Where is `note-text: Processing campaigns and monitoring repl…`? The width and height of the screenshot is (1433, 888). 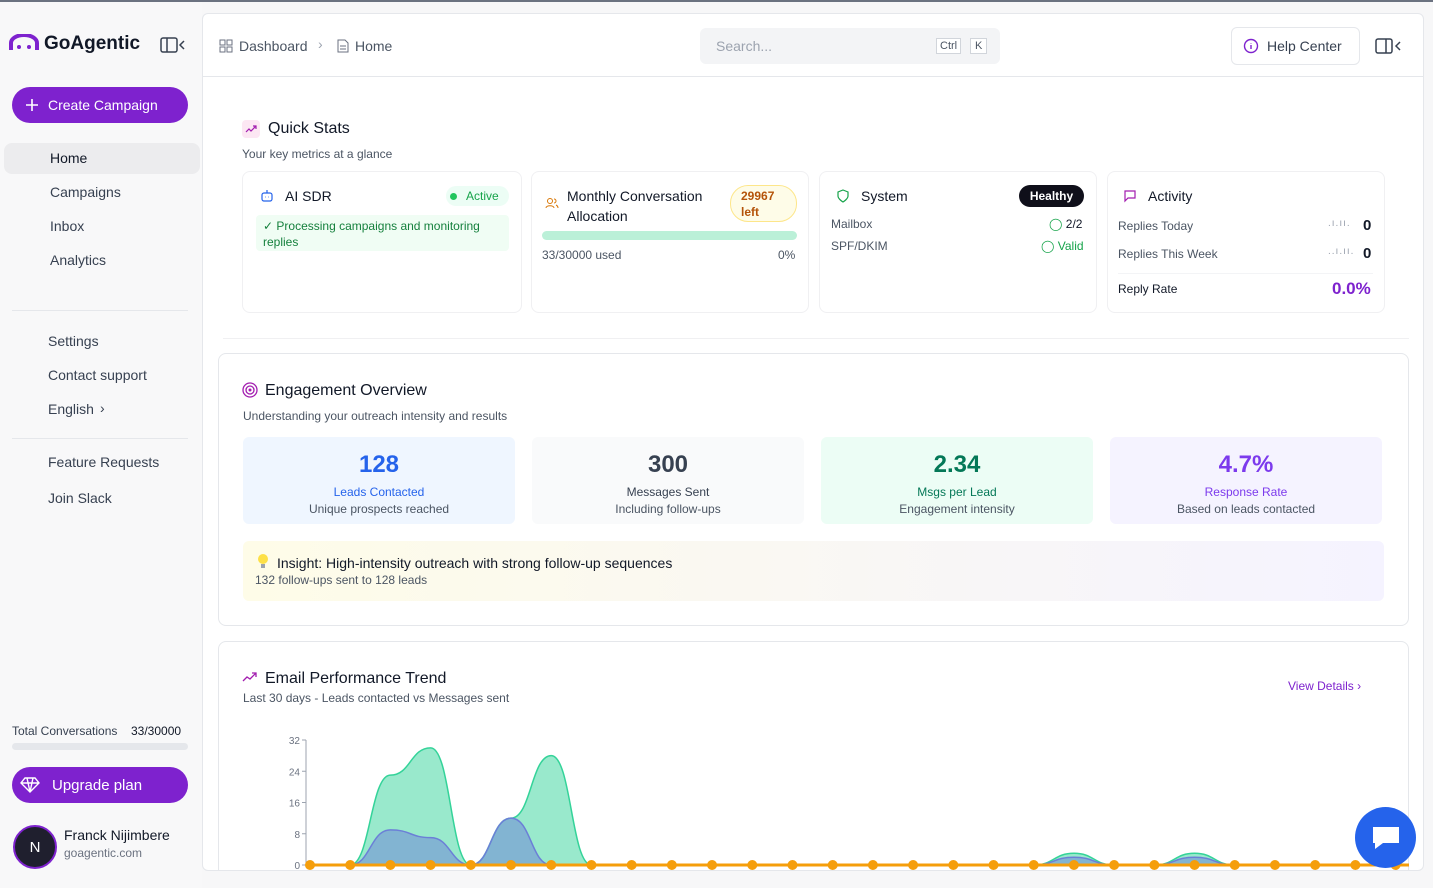 note-text: Processing campaigns and monitoring repl… is located at coordinates (371, 234).